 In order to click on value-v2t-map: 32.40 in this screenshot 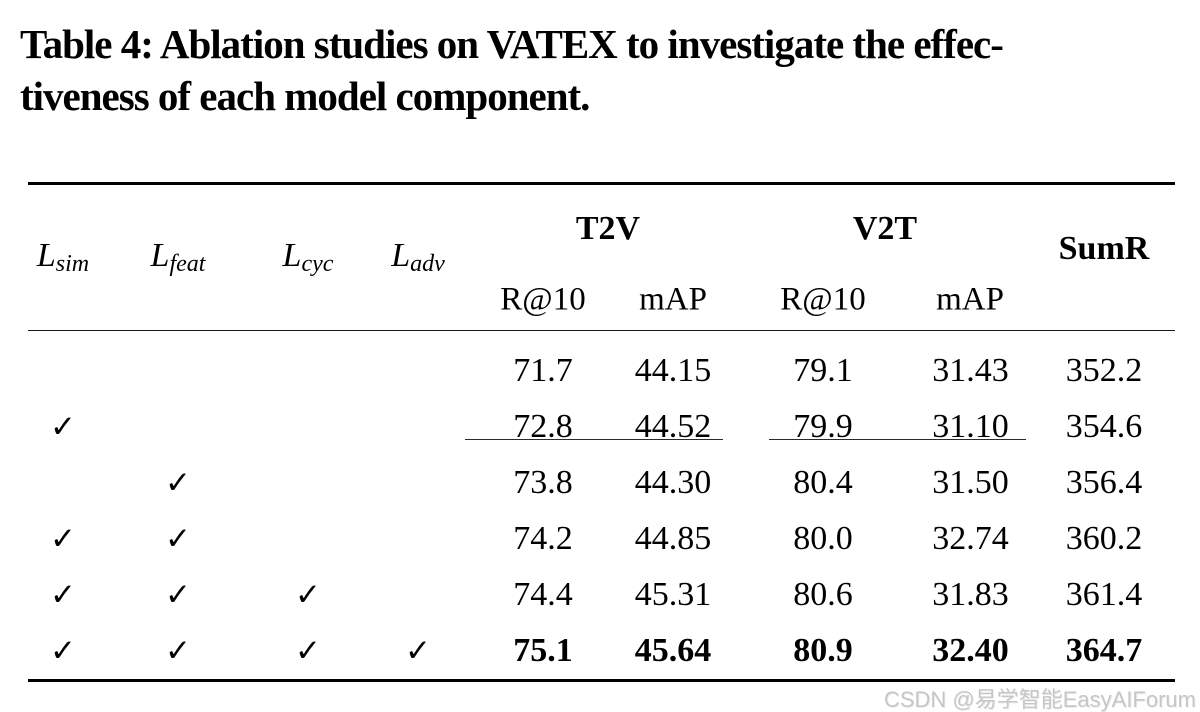, I will do `click(970, 651)`.